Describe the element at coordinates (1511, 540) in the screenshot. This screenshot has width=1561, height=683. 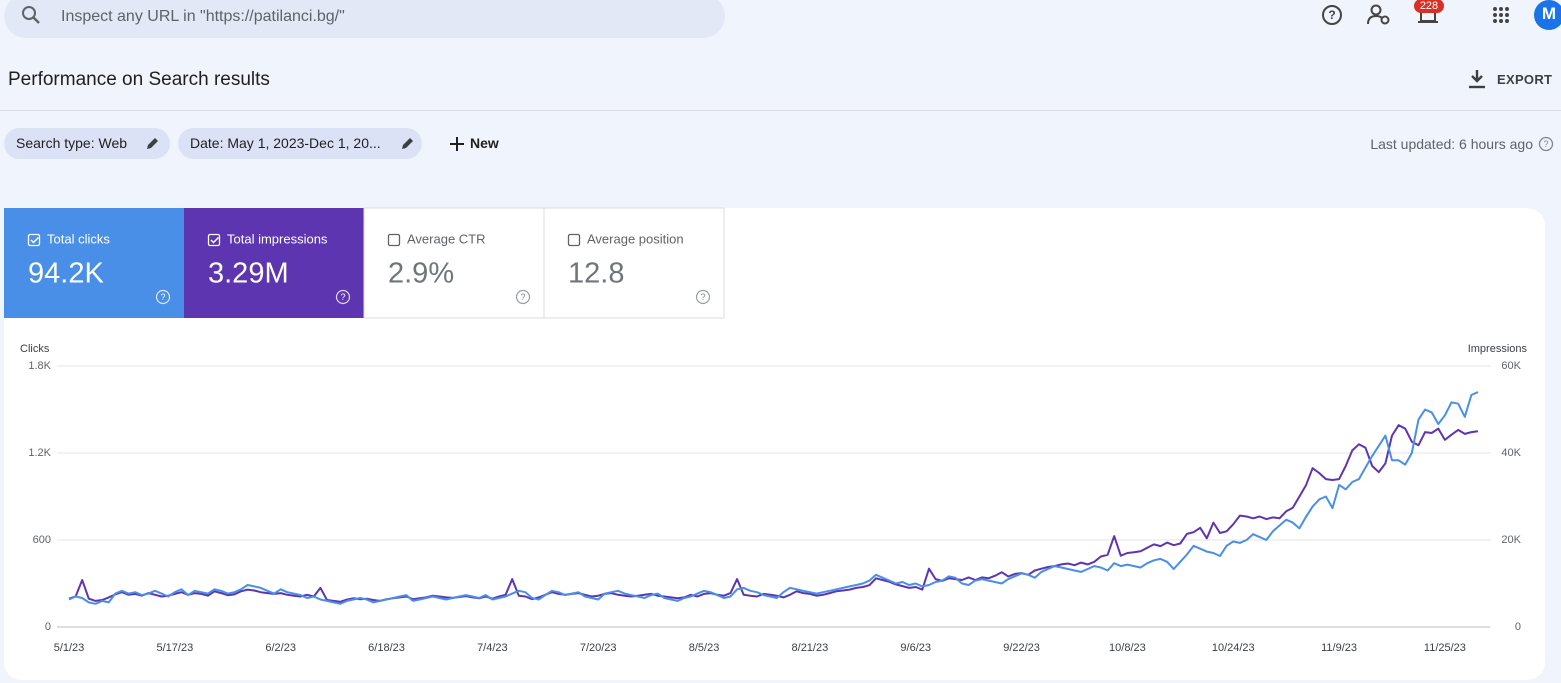
I see `y2-tick-label: 20K` at that location.